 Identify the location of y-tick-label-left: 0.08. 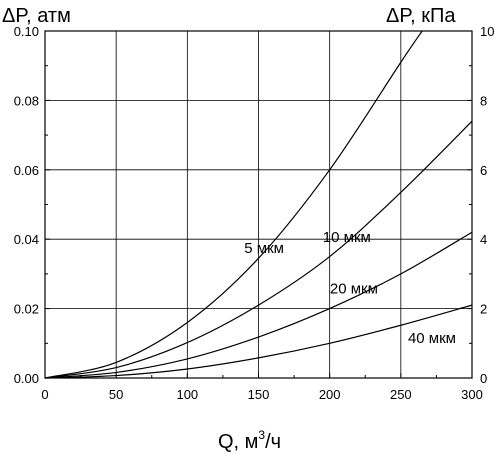
(26, 100).